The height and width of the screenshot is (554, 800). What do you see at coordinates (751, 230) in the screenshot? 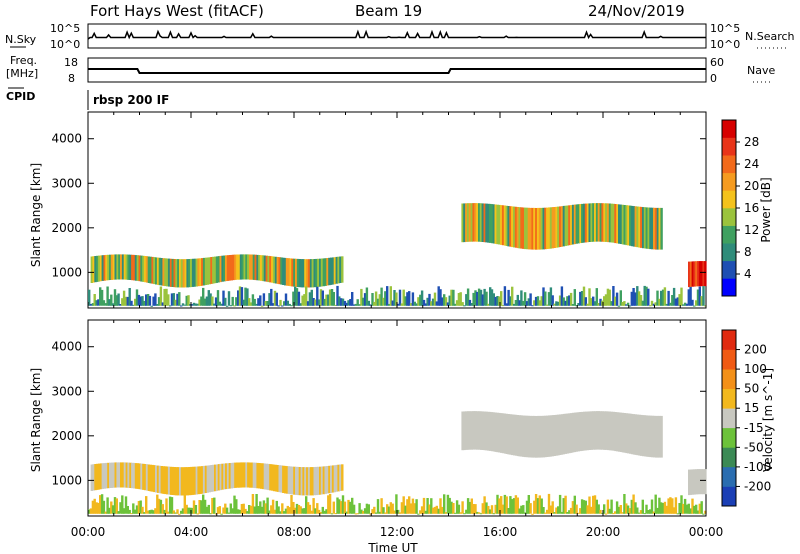
I see `colorbar-tick-label: 12` at bounding box center [751, 230].